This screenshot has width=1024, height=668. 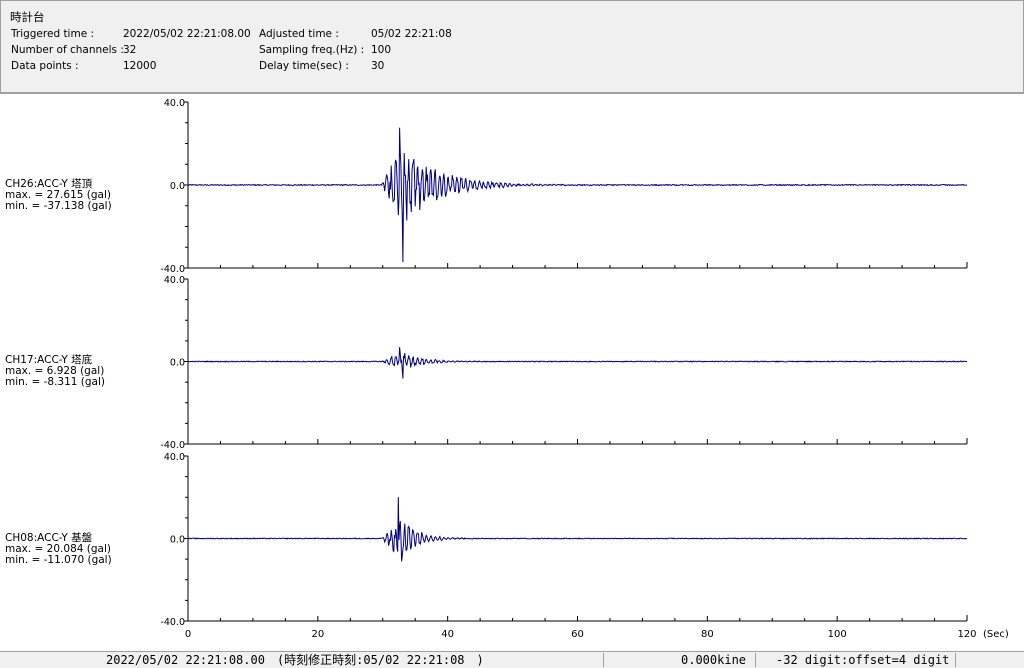 What do you see at coordinates (966, 634) in the screenshot?
I see `x-tick-label: 120` at bounding box center [966, 634].